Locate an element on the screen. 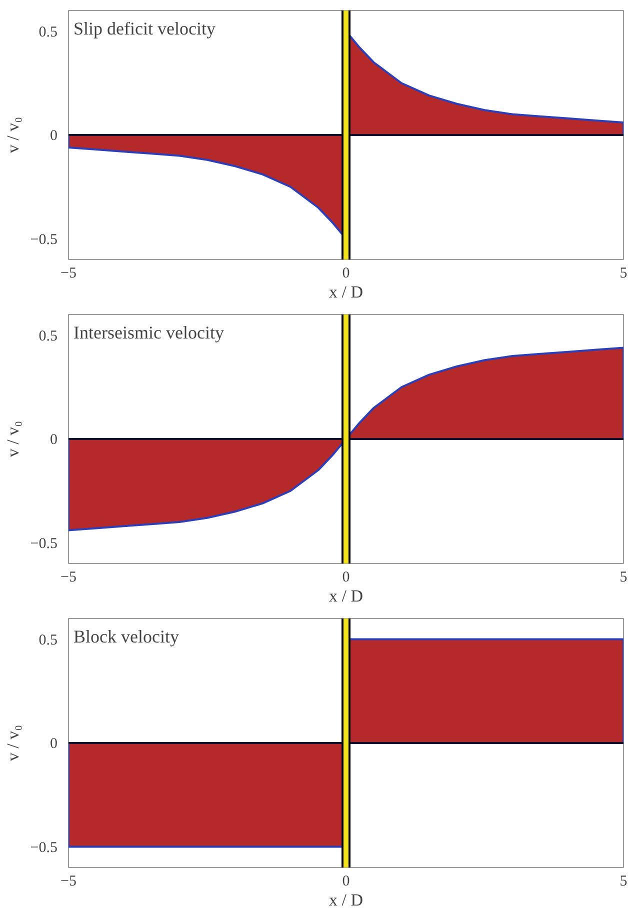  chart-title: Block velocity is located at coordinates (126, 636).